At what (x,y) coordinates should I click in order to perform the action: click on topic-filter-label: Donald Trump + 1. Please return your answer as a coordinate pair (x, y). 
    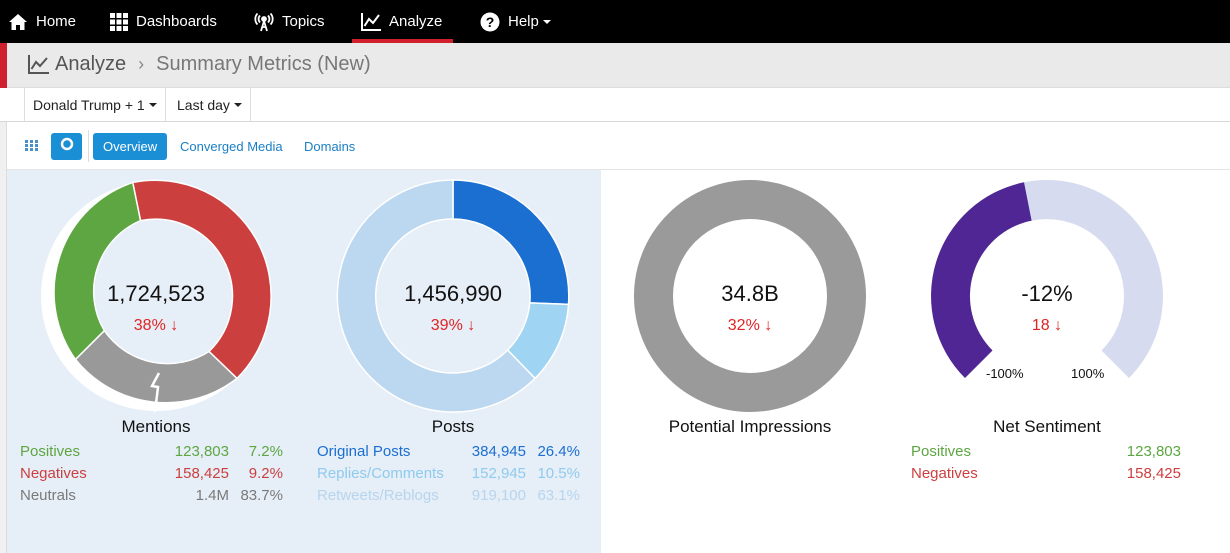
    Looking at the image, I should click on (89, 105).